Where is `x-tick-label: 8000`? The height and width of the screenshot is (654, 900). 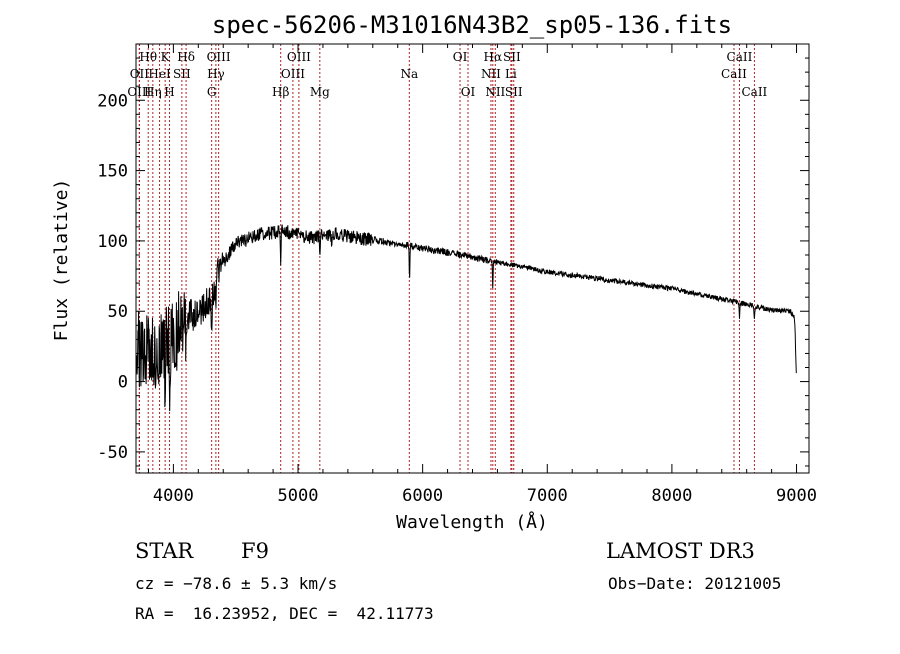 x-tick-label: 8000 is located at coordinates (671, 496).